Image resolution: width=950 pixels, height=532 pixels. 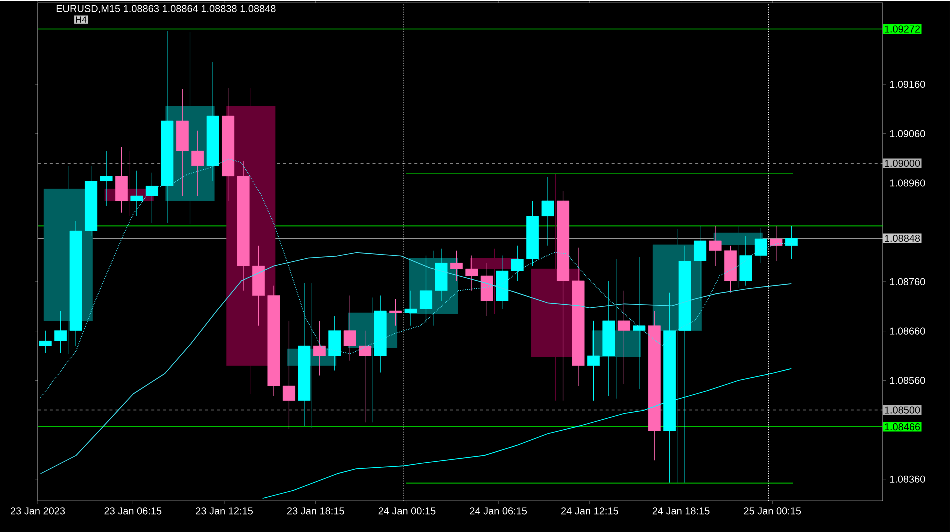 What do you see at coordinates (315, 511) in the screenshot?
I see `x-tick-label: 23 Jan 18:15` at bounding box center [315, 511].